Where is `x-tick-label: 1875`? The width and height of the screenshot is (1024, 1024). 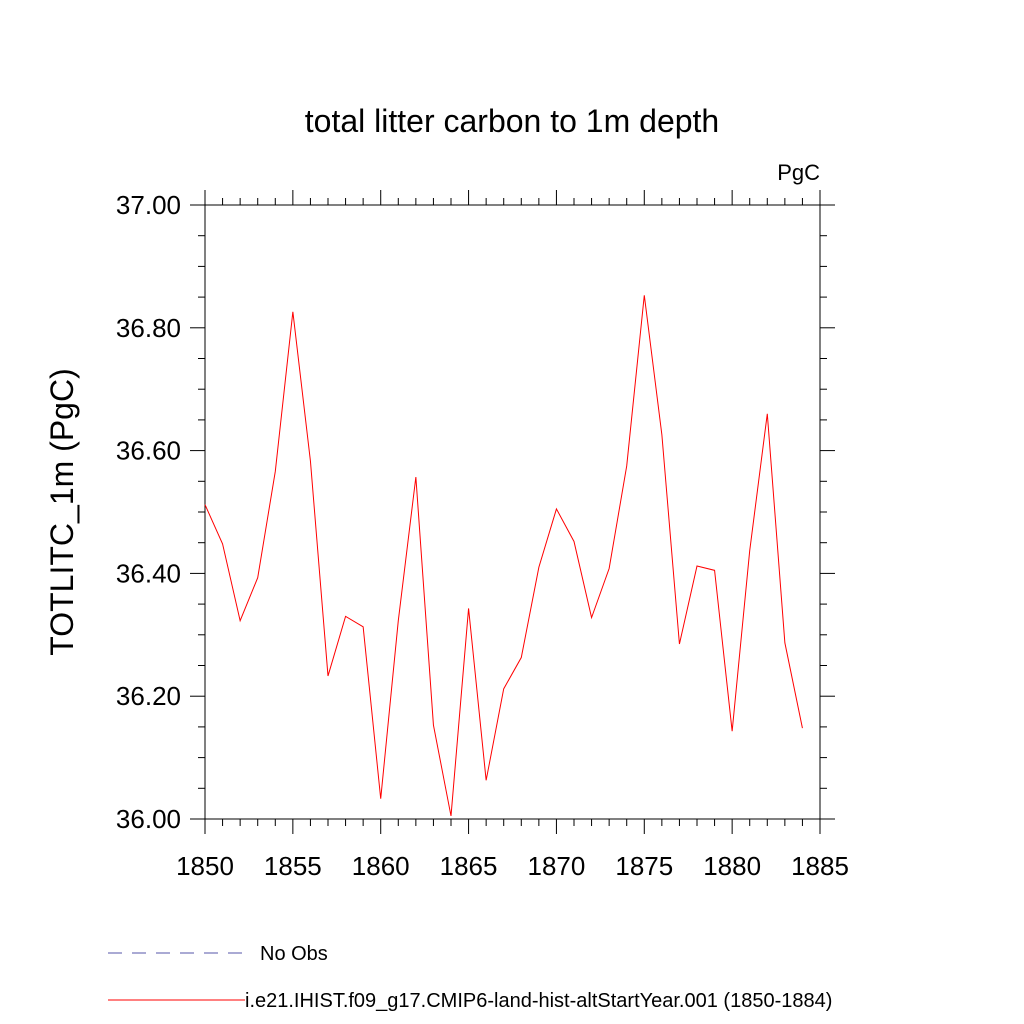 x-tick-label: 1875 is located at coordinates (644, 866).